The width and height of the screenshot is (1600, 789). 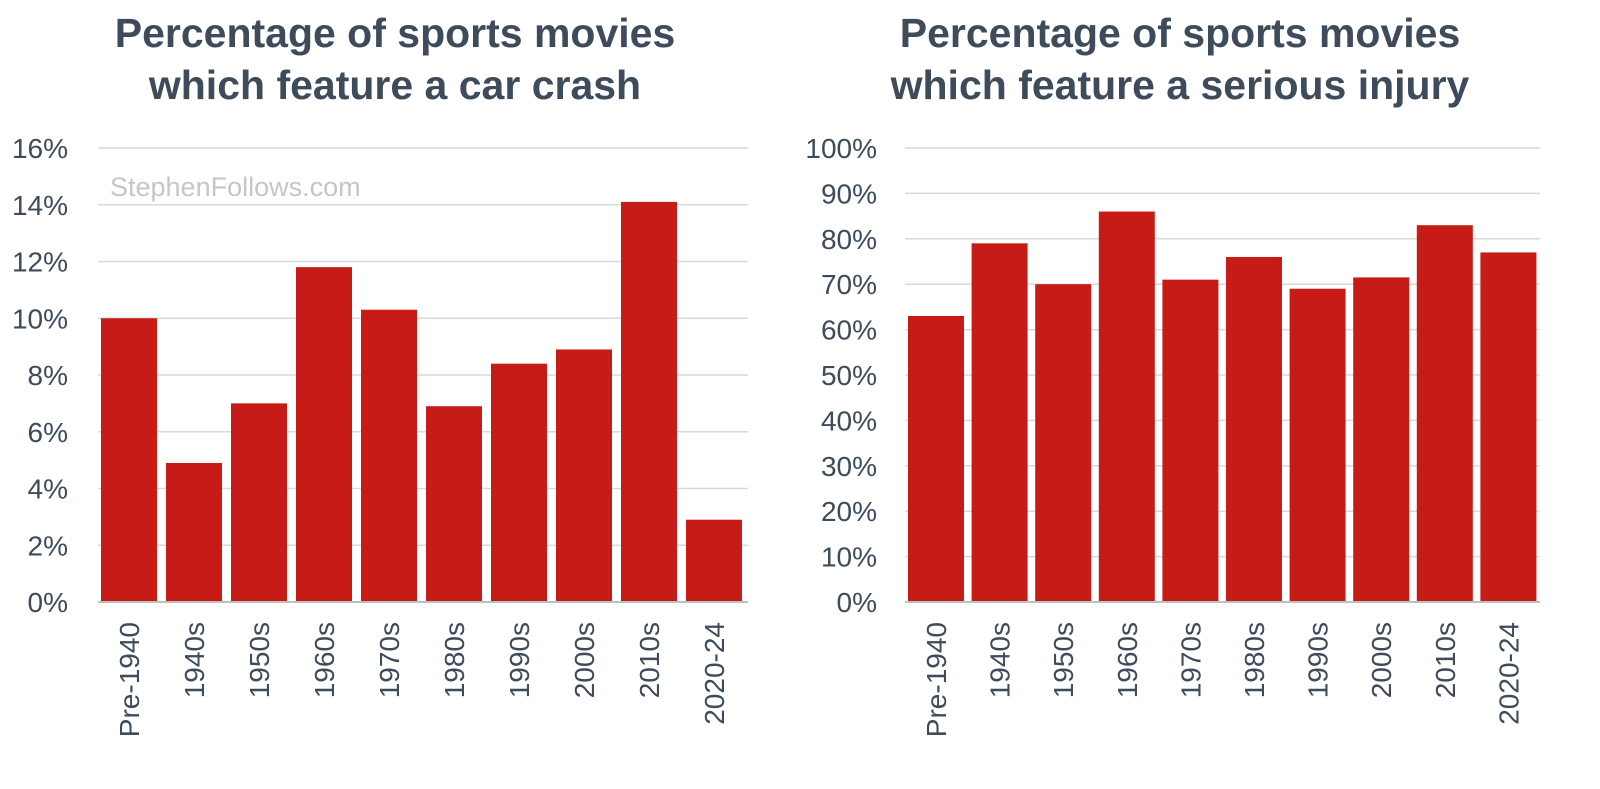 I want to click on y-tick-label: 6%, so click(x=48, y=432).